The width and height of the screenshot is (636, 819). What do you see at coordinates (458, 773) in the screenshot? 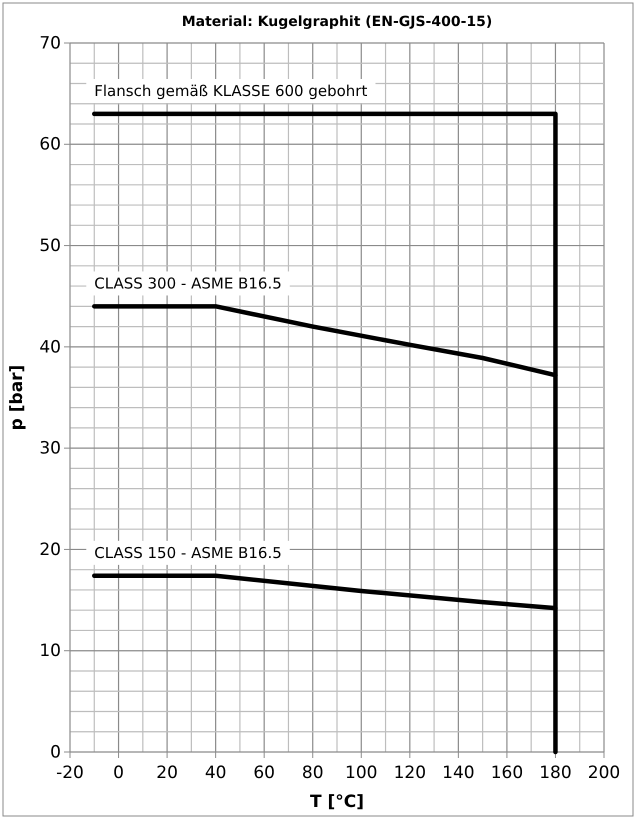
I see `x-tick-label: 140` at bounding box center [458, 773].